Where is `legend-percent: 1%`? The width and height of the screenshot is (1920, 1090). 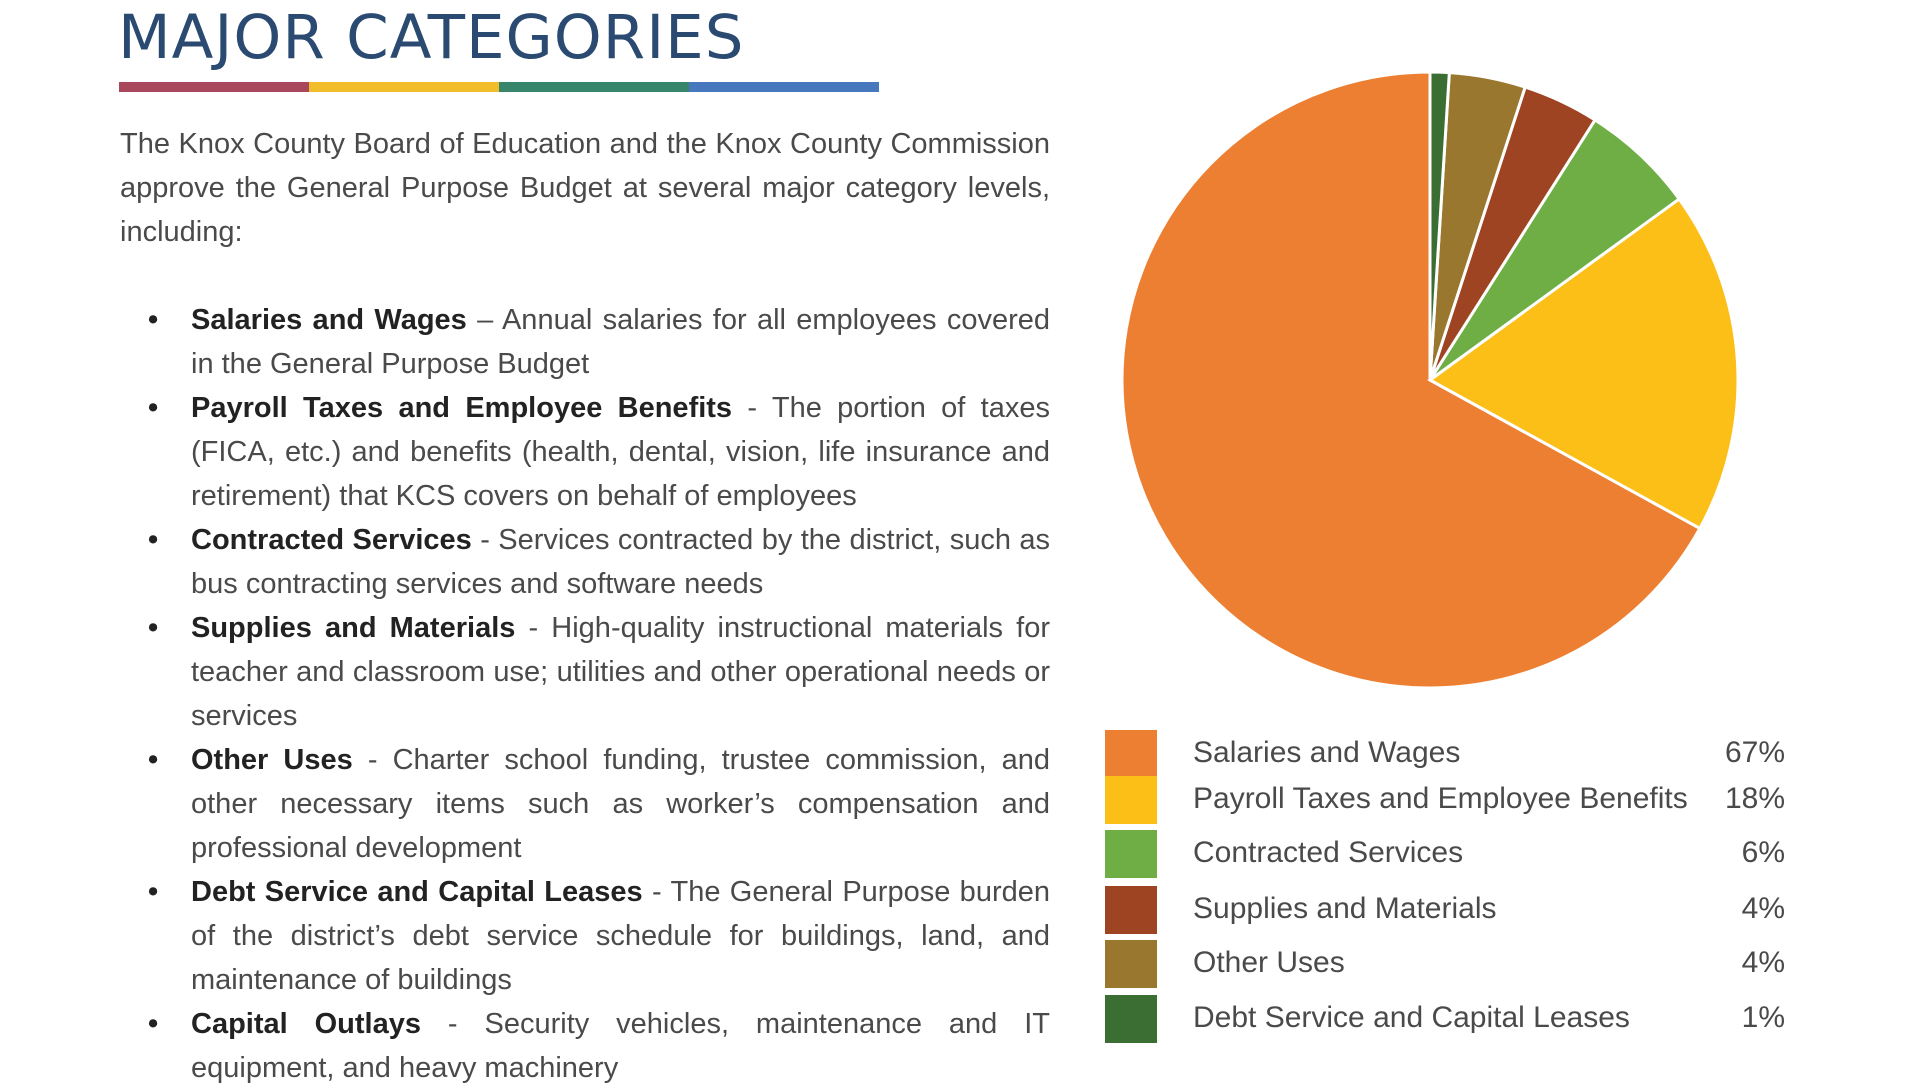
legend-percent: 1% is located at coordinates (1763, 1017).